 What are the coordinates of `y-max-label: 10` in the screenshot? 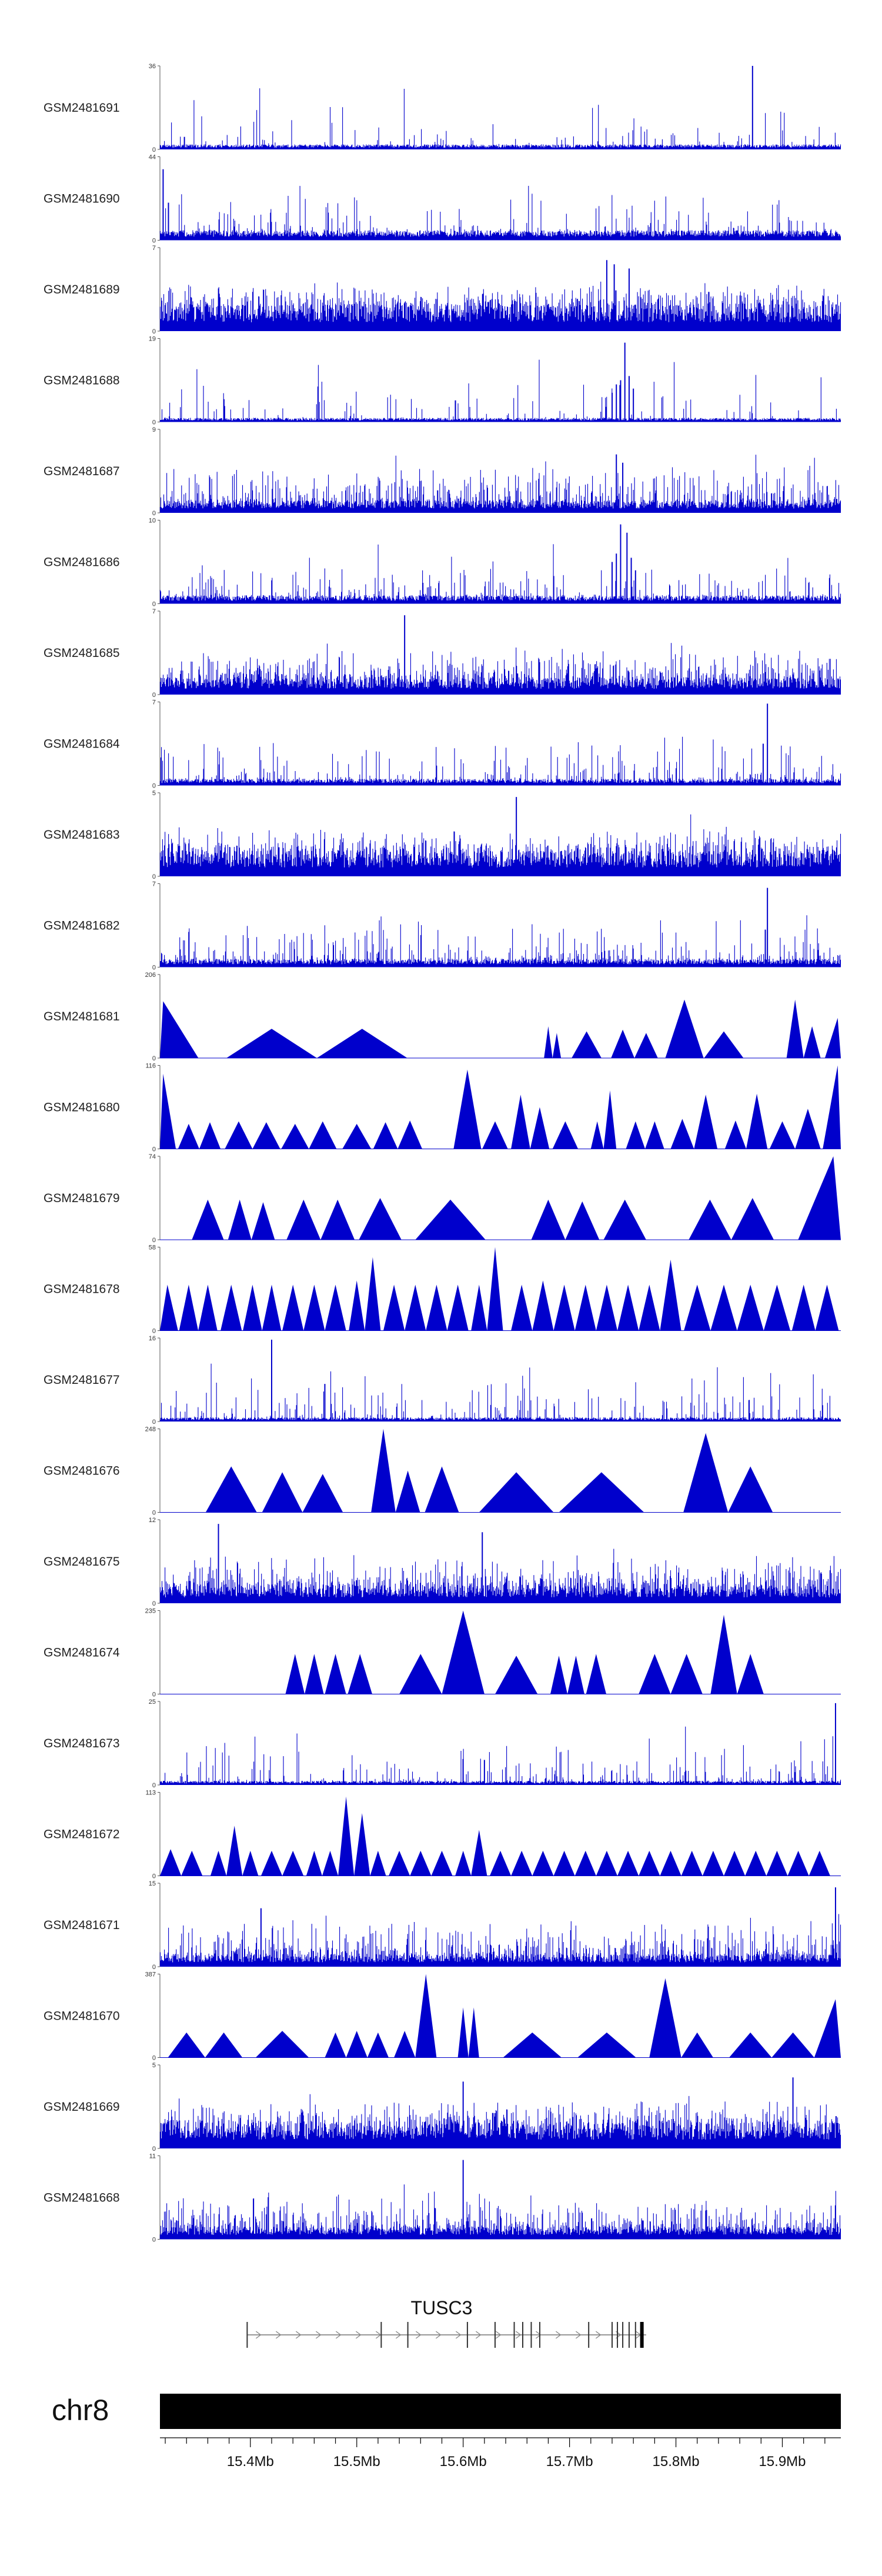 It's located at (152, 521).